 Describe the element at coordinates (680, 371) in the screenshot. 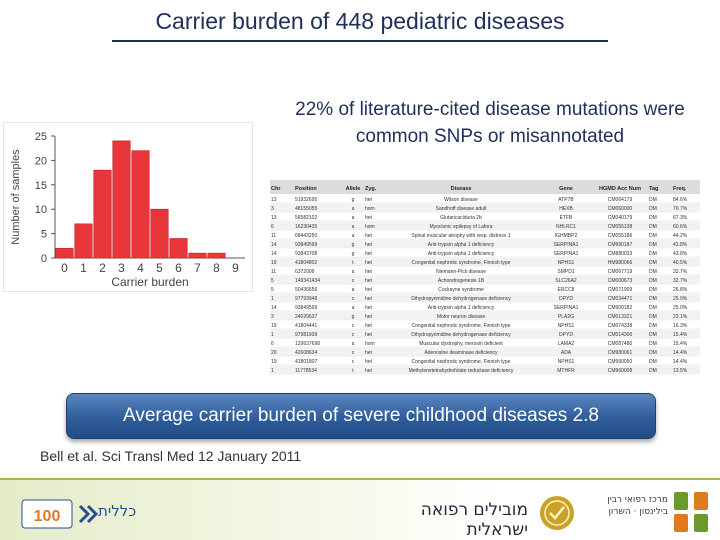

I see `table-cell: 13.5%` at that location.